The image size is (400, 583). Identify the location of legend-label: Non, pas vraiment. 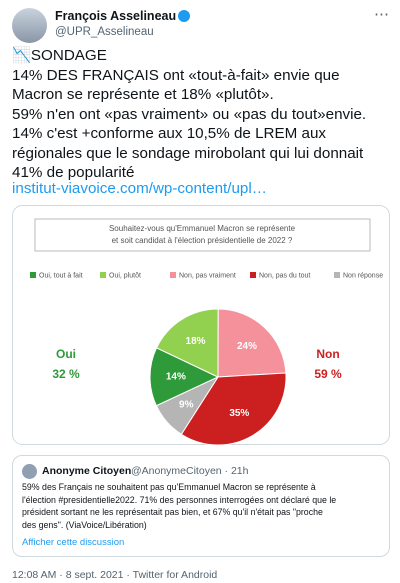
(207, 275).